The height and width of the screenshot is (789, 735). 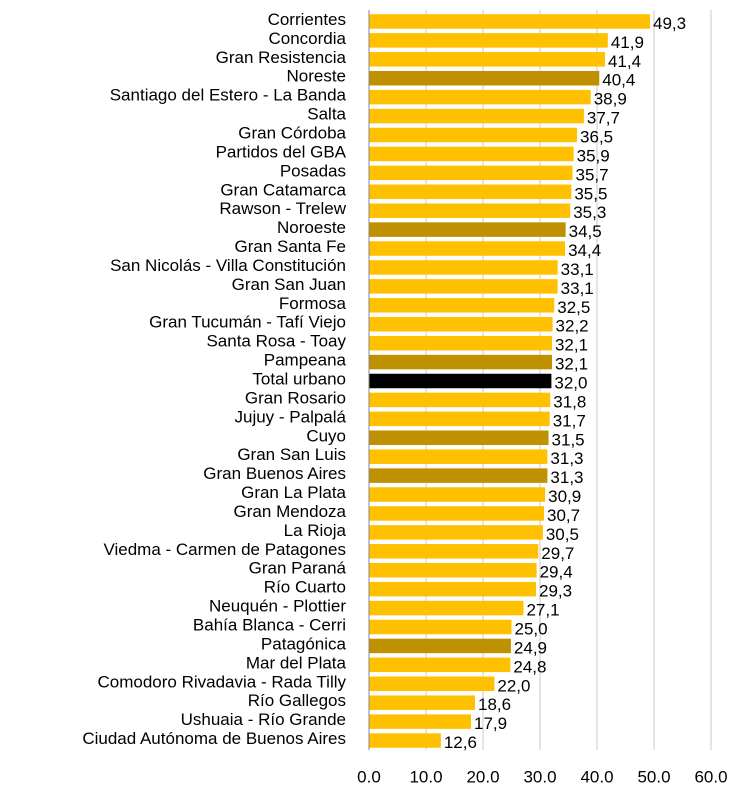 I want to click on value-label: 35,5, so click(x=590, y=193).